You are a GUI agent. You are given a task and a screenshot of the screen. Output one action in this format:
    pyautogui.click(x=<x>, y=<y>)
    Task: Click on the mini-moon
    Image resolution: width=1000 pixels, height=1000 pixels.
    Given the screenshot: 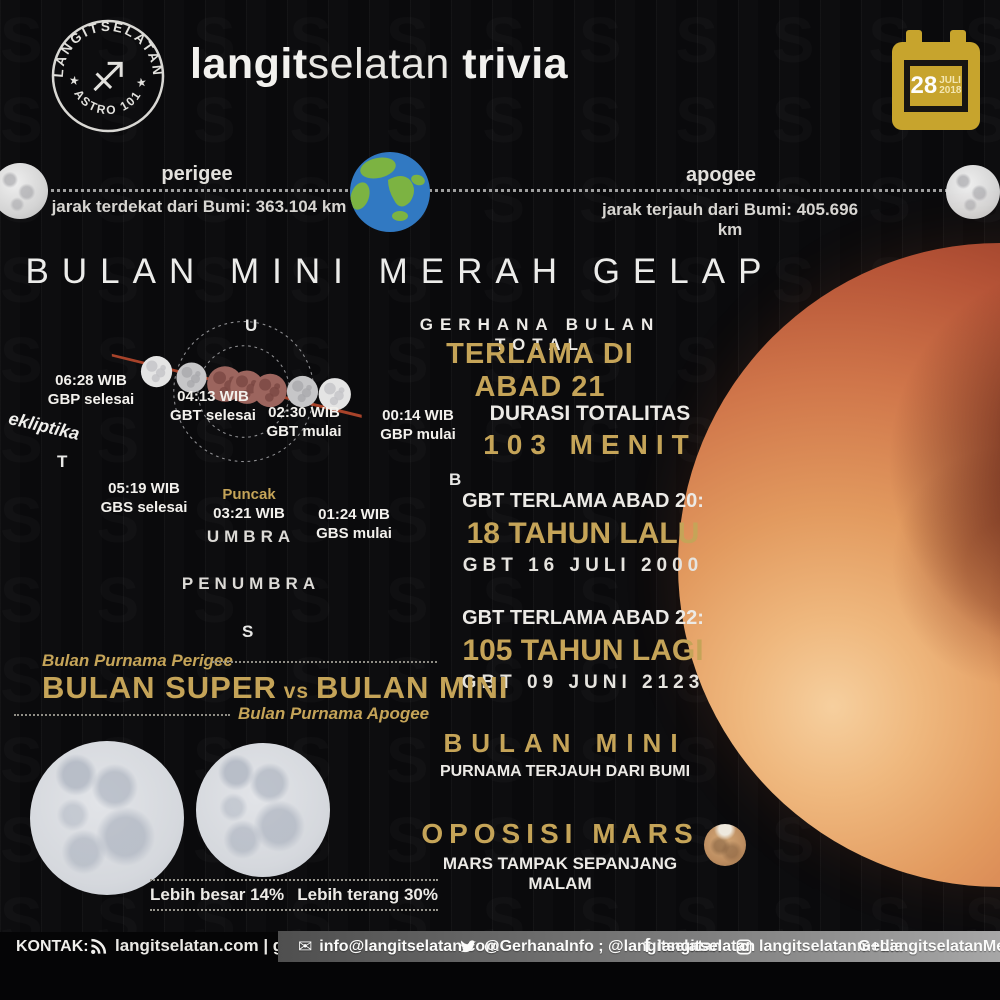 What is the action you would take?
    pyautogui.click(x=263, y=810)
    